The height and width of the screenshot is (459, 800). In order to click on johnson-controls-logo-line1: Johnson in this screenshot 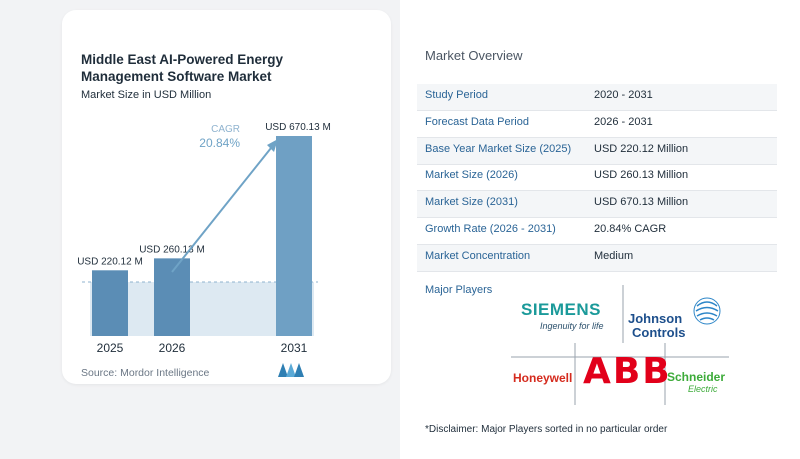, I will do `click(655, 318)`.